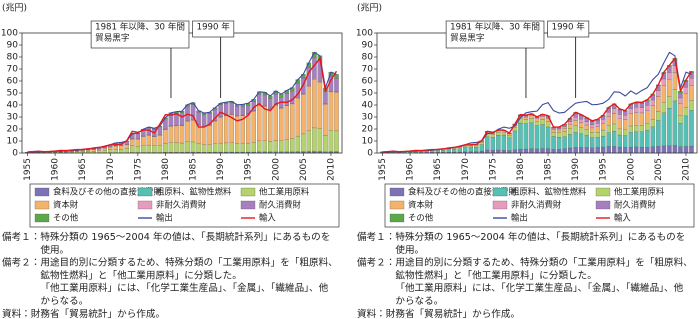 The image size is (700, 319). I want to click on x-tick-label: 1970, so click(466, 169).